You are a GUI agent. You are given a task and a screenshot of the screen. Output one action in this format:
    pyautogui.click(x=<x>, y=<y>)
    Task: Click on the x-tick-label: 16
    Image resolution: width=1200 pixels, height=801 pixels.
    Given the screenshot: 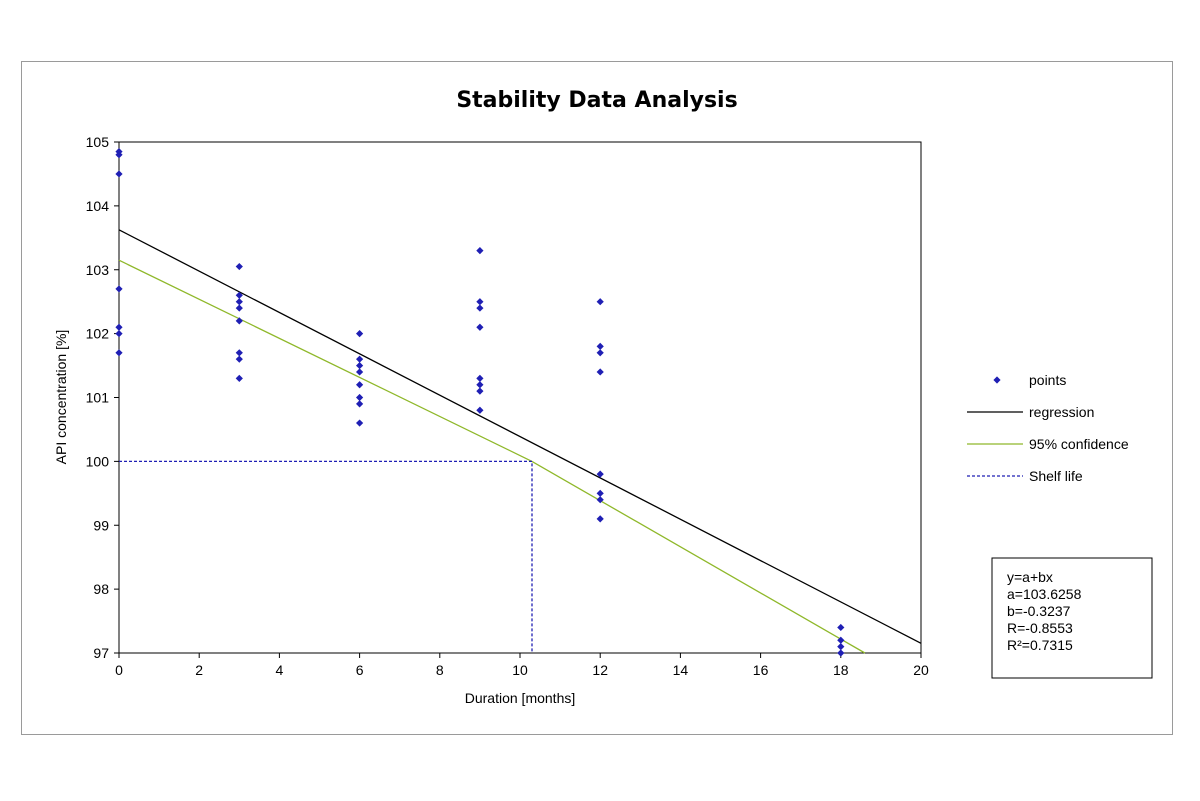 What is the action you would take?
    pyautogui.click(x=761, y=670)
    